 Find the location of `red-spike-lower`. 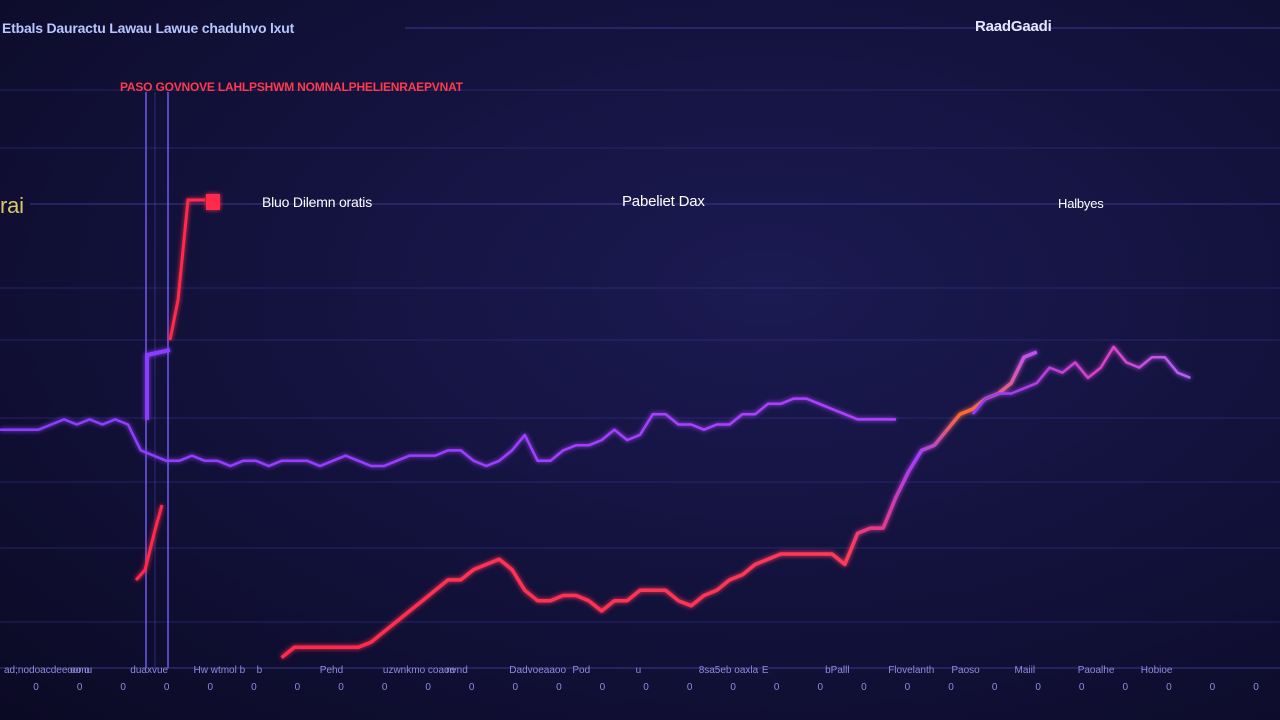

red-spike-lower is located at coordinates (149, 543).